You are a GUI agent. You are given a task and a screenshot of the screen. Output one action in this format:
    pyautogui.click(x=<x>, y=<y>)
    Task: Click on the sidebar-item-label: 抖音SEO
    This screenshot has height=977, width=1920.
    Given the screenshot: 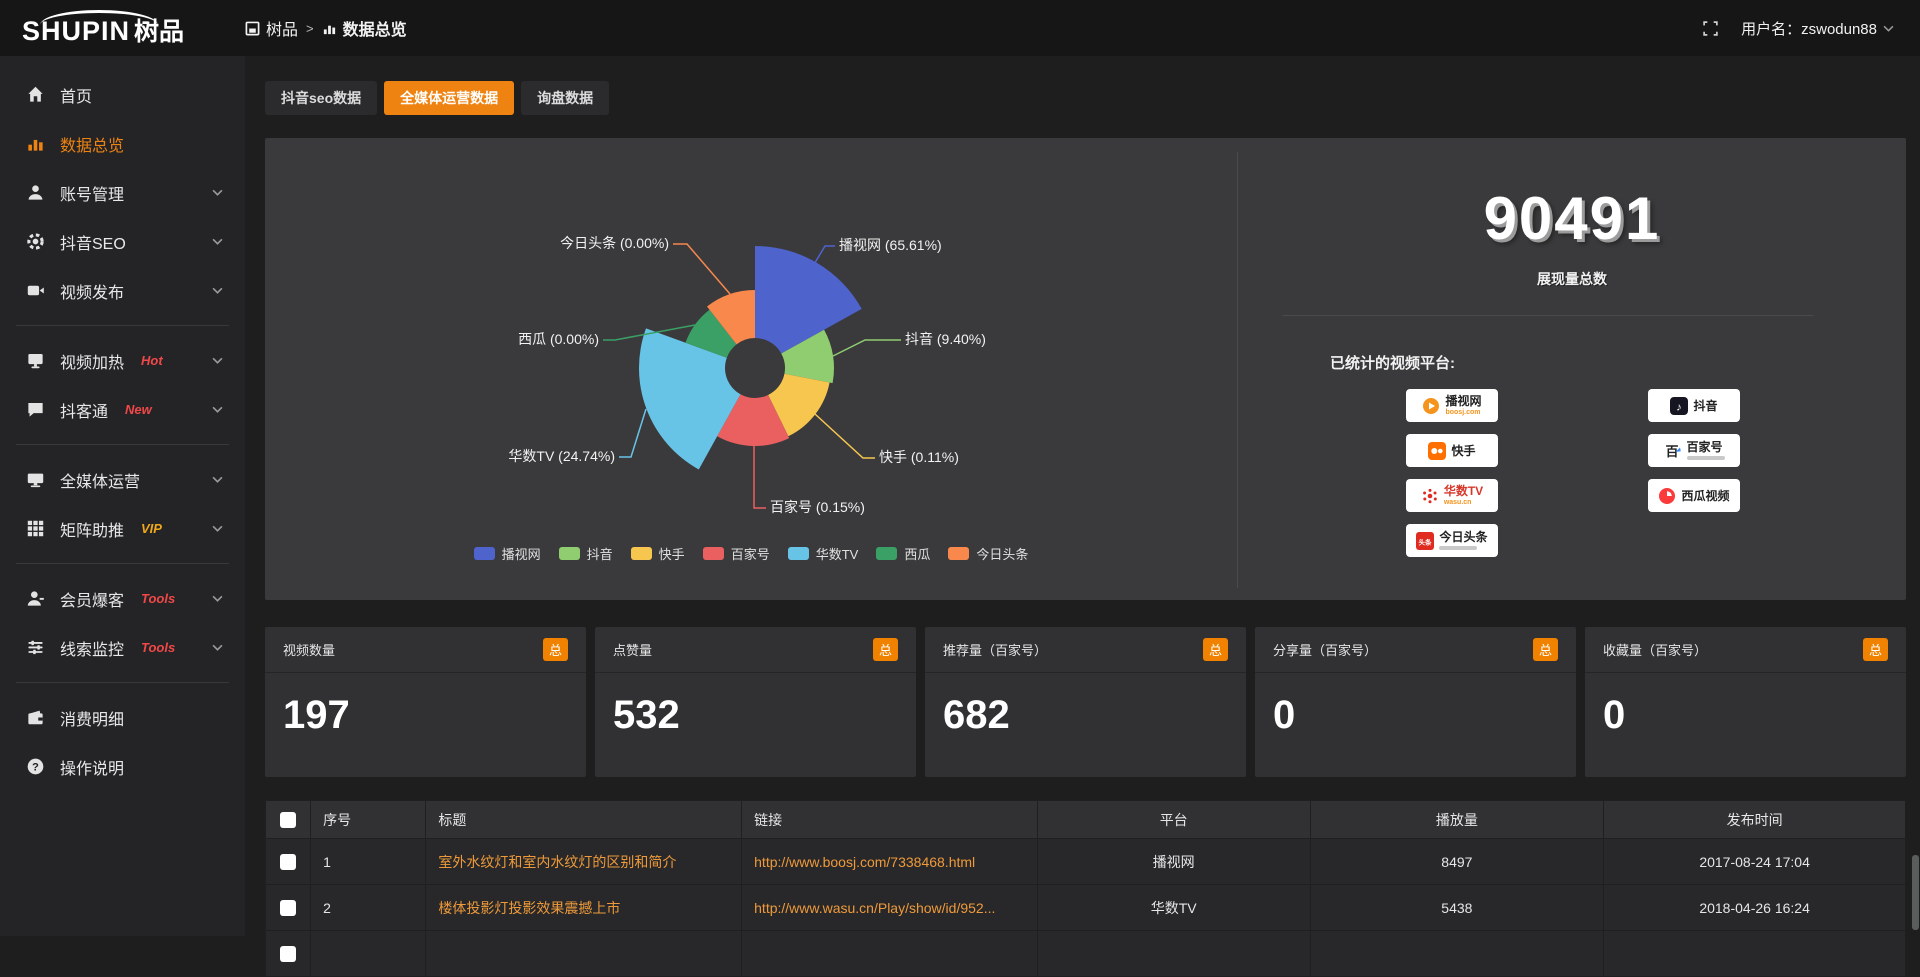 What is the action you would take?
    pyautogui.click(x=93, y=242)
    